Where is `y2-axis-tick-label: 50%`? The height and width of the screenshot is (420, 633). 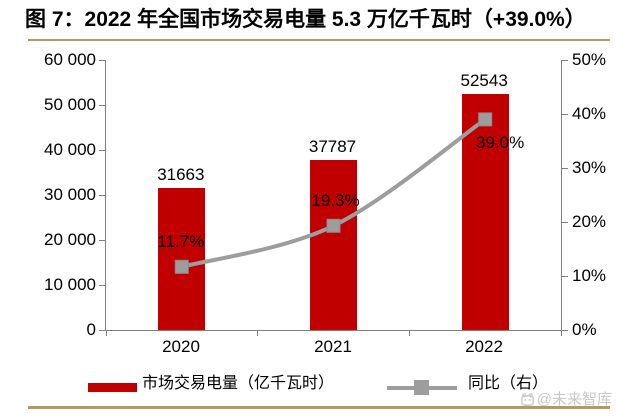 y2-axis-tick-label: 50% is located at coordinates (589, 59).